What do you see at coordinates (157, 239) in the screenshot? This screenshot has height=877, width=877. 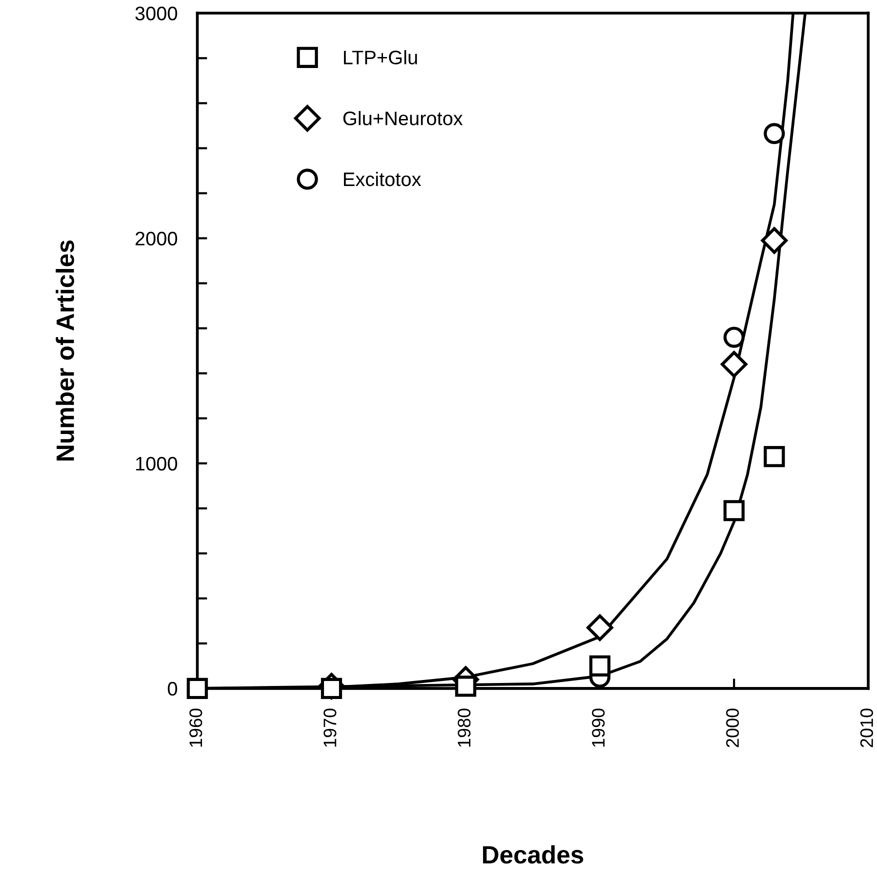 I see `y-tick-label: 2000` at bounding box center [157, 239].